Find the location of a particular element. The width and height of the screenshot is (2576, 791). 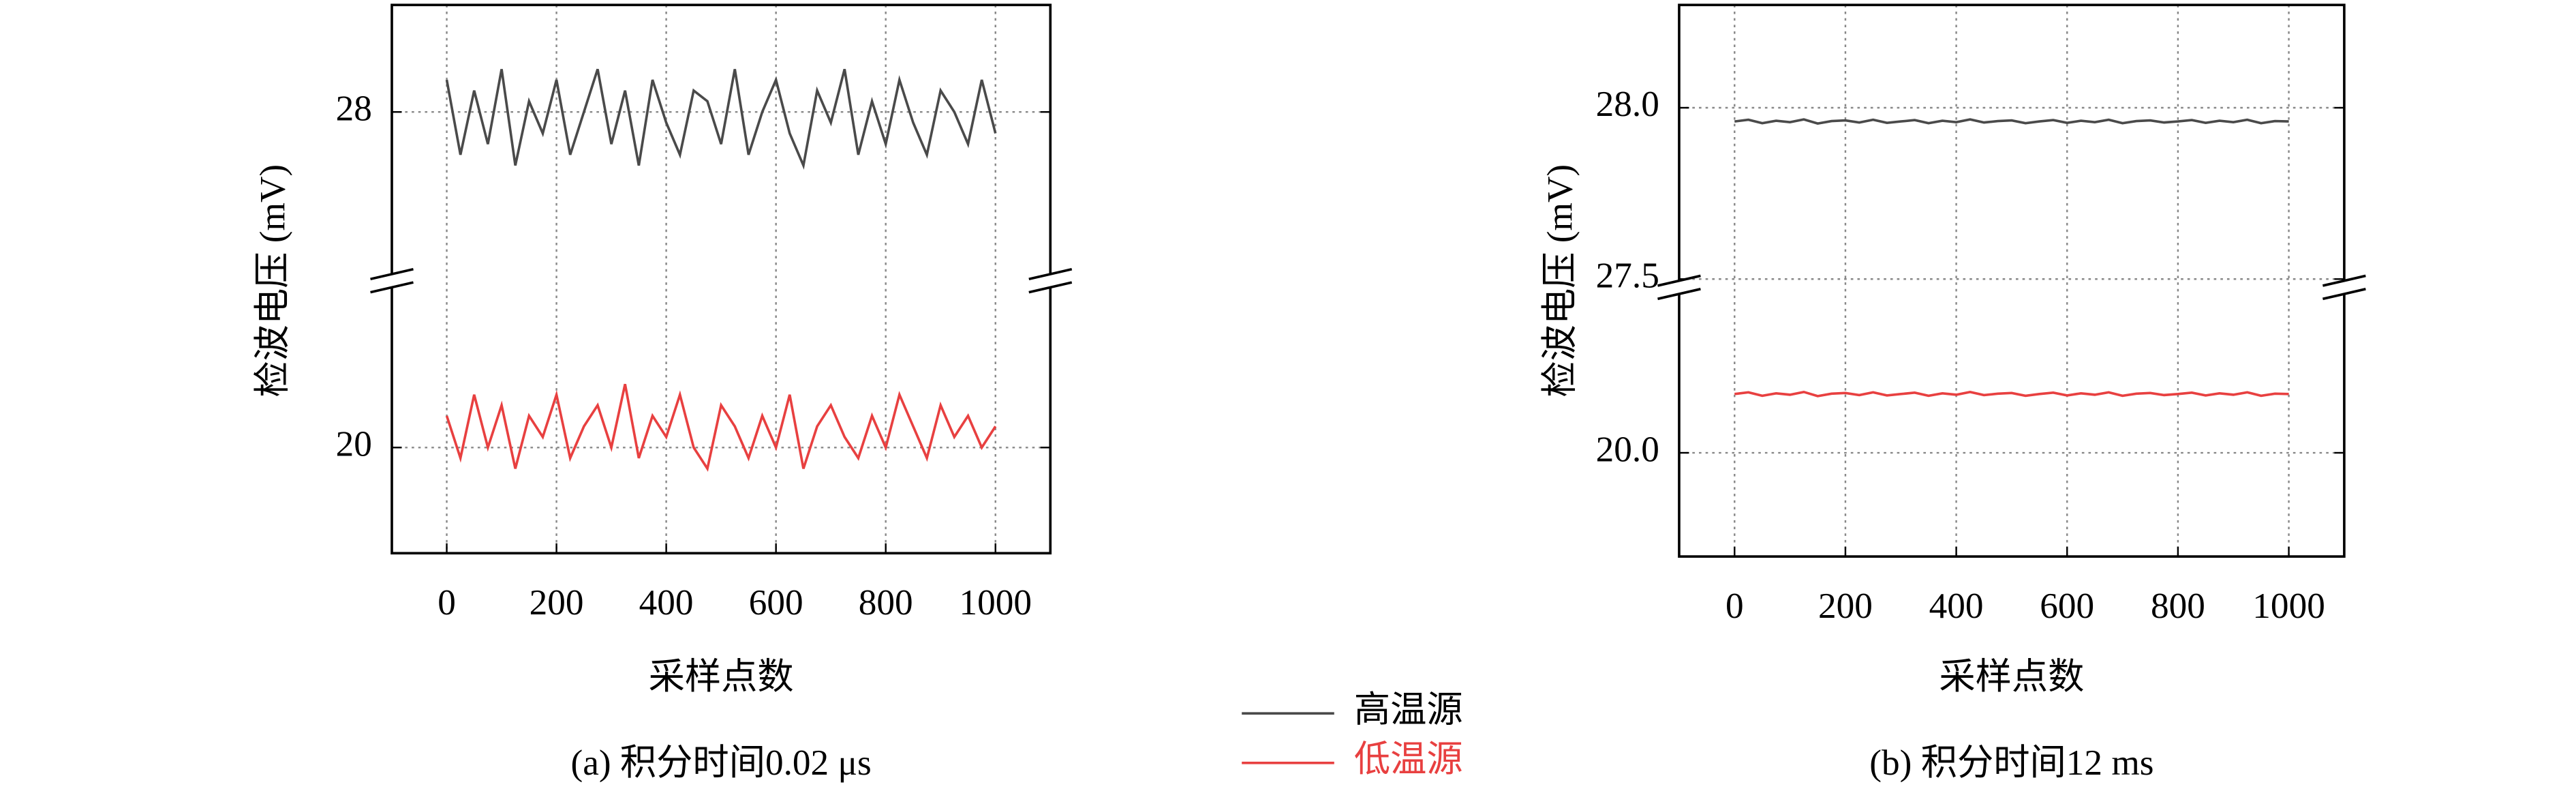

y-tick-label: 28.0 is located at coordinates (1627, 104).